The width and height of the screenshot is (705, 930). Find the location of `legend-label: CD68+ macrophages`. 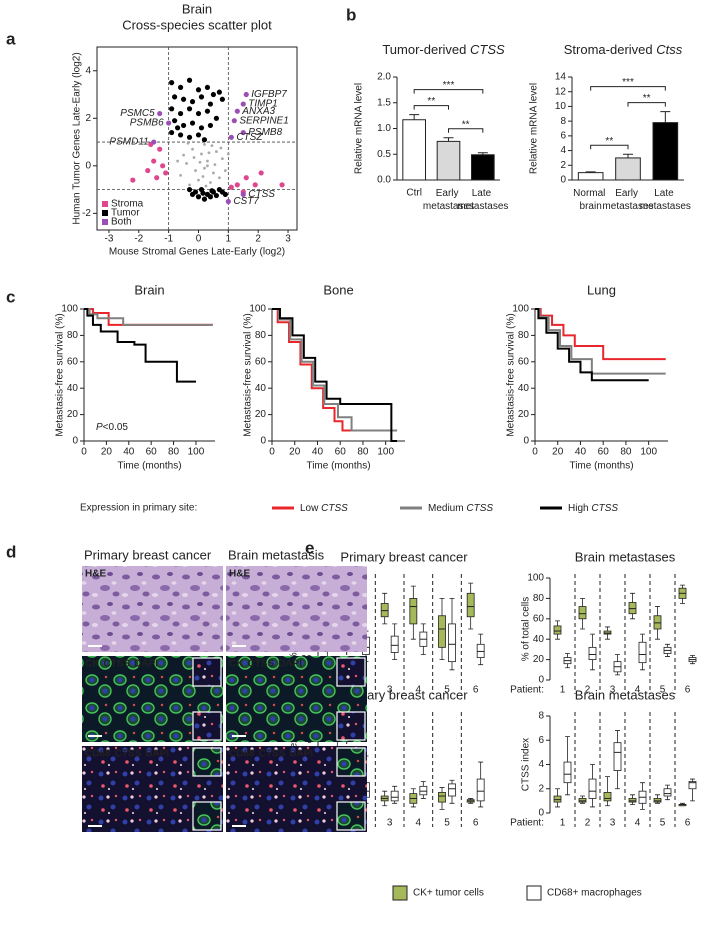

legend-label: CD68+ macrophages is located at coordinates (594, 893).